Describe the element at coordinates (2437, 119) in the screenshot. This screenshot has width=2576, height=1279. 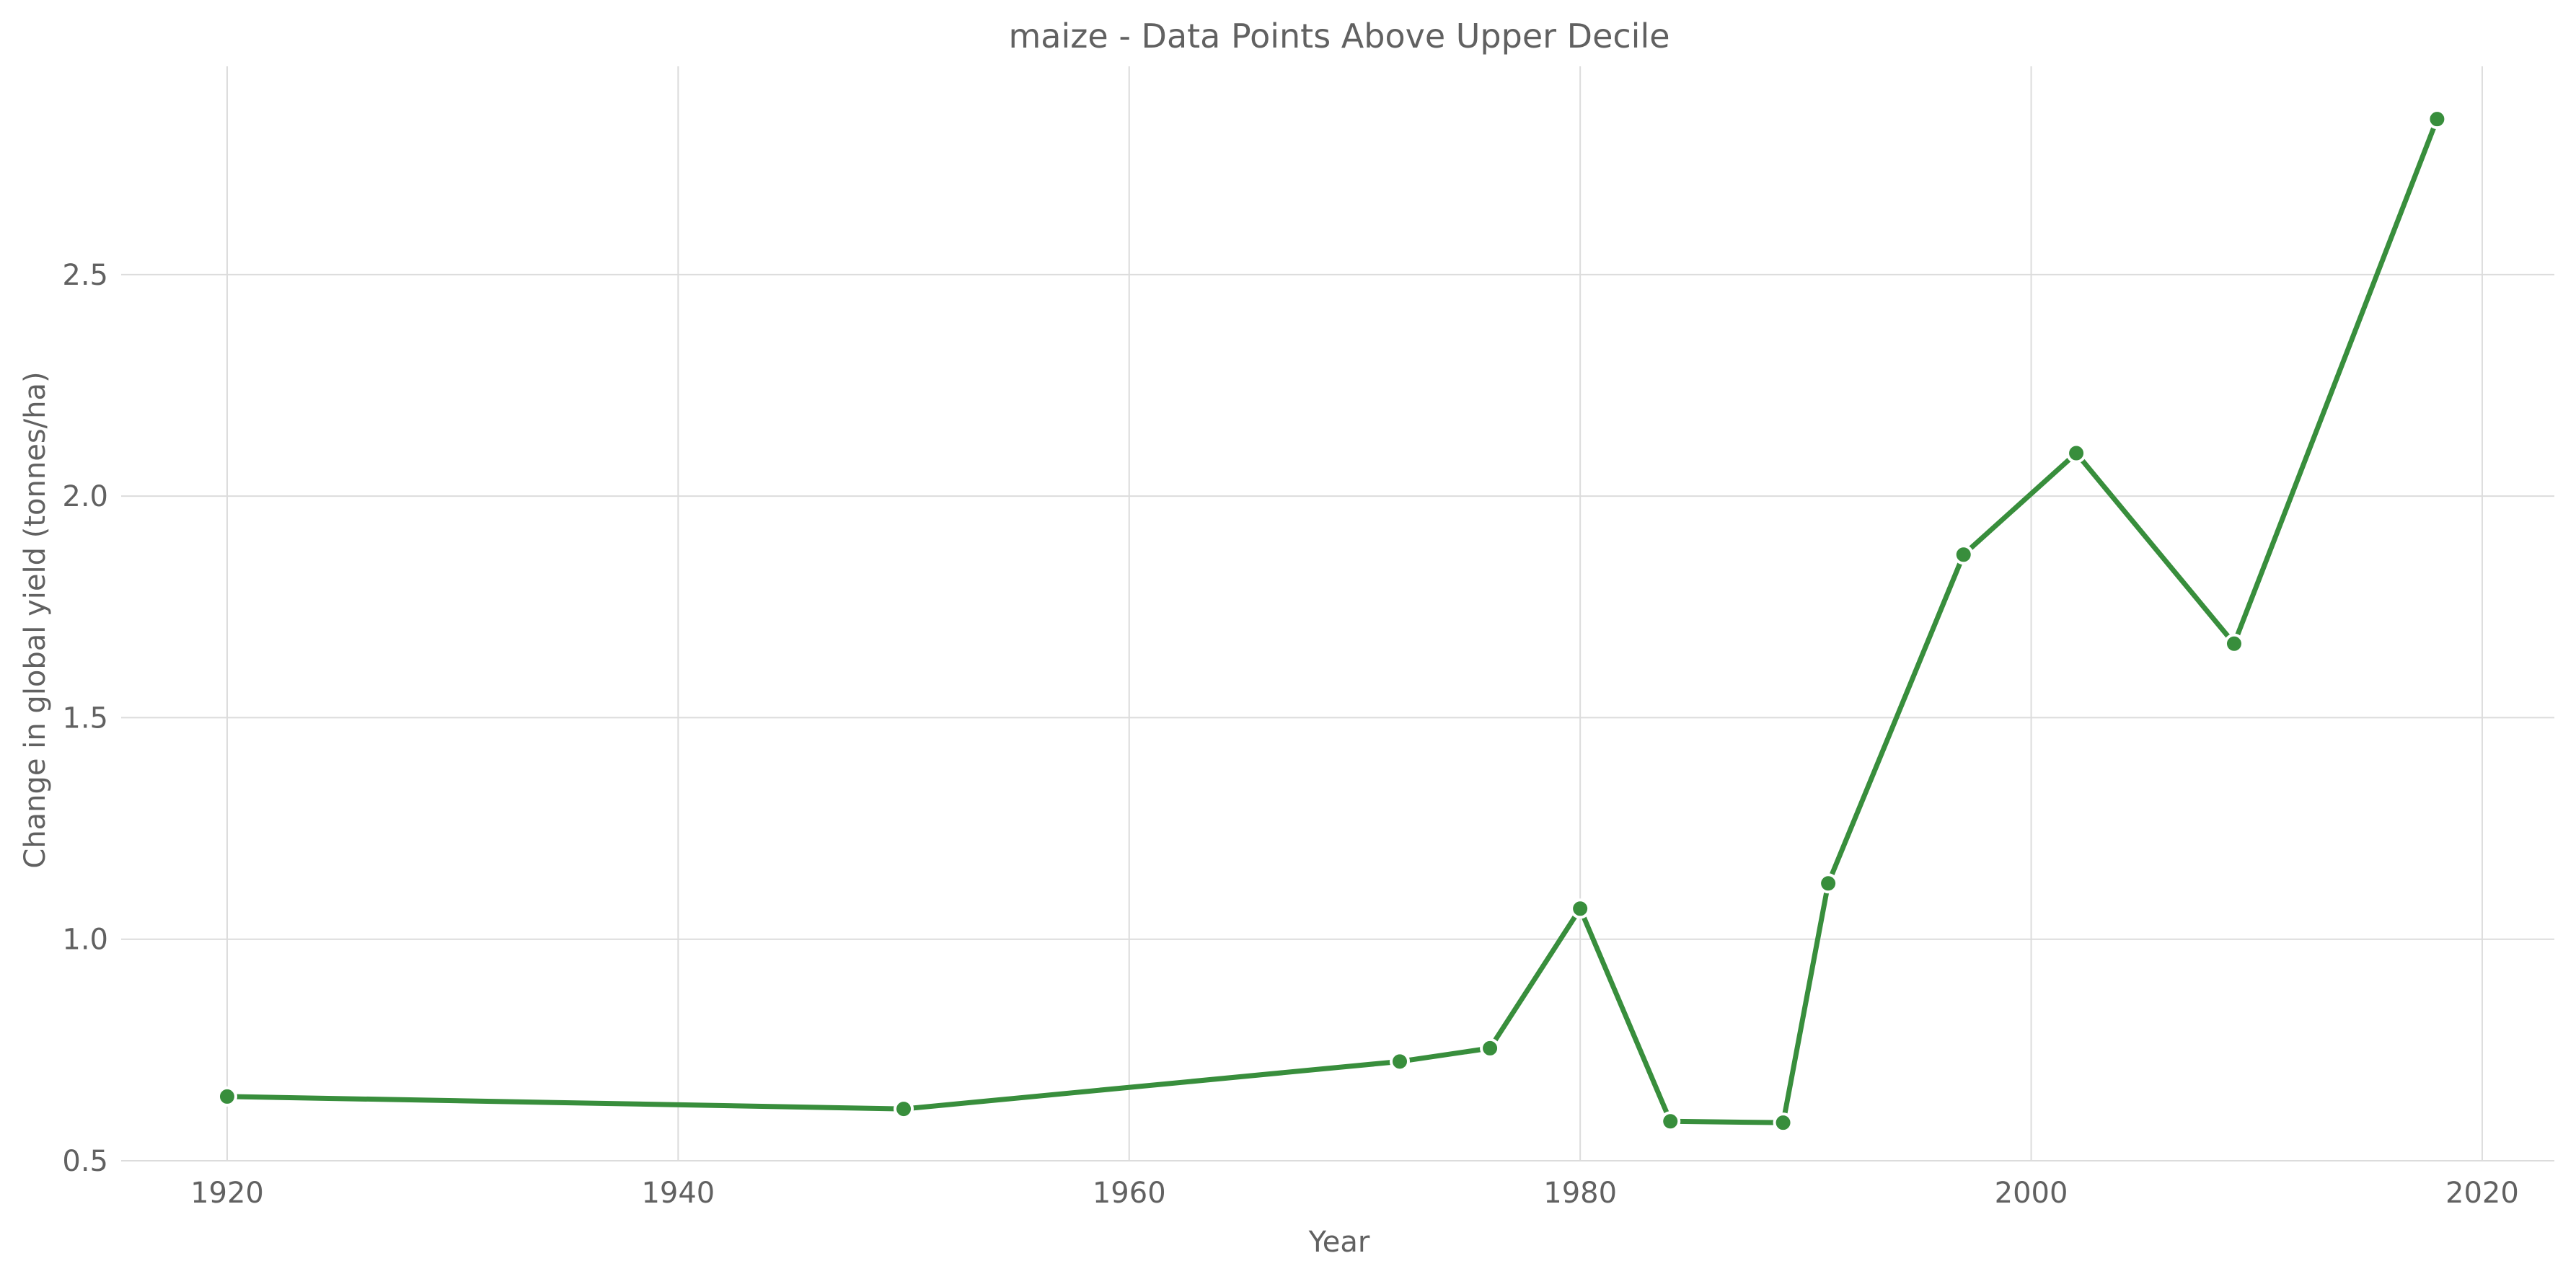
I see `data-point-2018` at that location.